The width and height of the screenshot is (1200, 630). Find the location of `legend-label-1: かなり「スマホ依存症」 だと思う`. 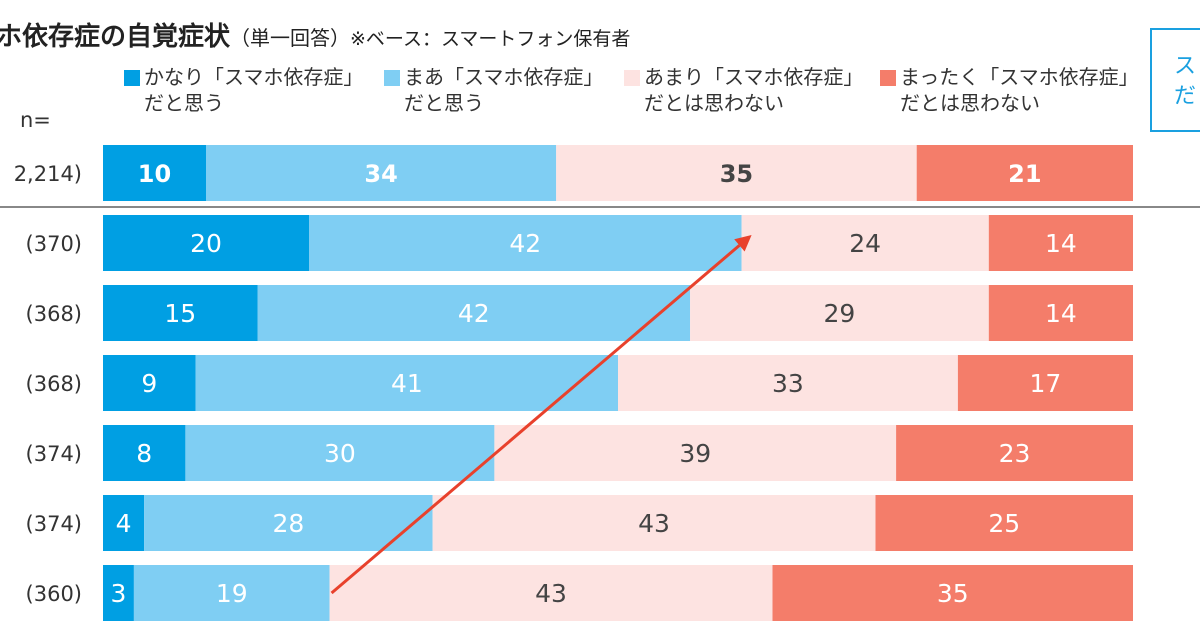

legend-label-1: かなり「スマホ依存症」 だと思う is located at coordinates (254, 90).